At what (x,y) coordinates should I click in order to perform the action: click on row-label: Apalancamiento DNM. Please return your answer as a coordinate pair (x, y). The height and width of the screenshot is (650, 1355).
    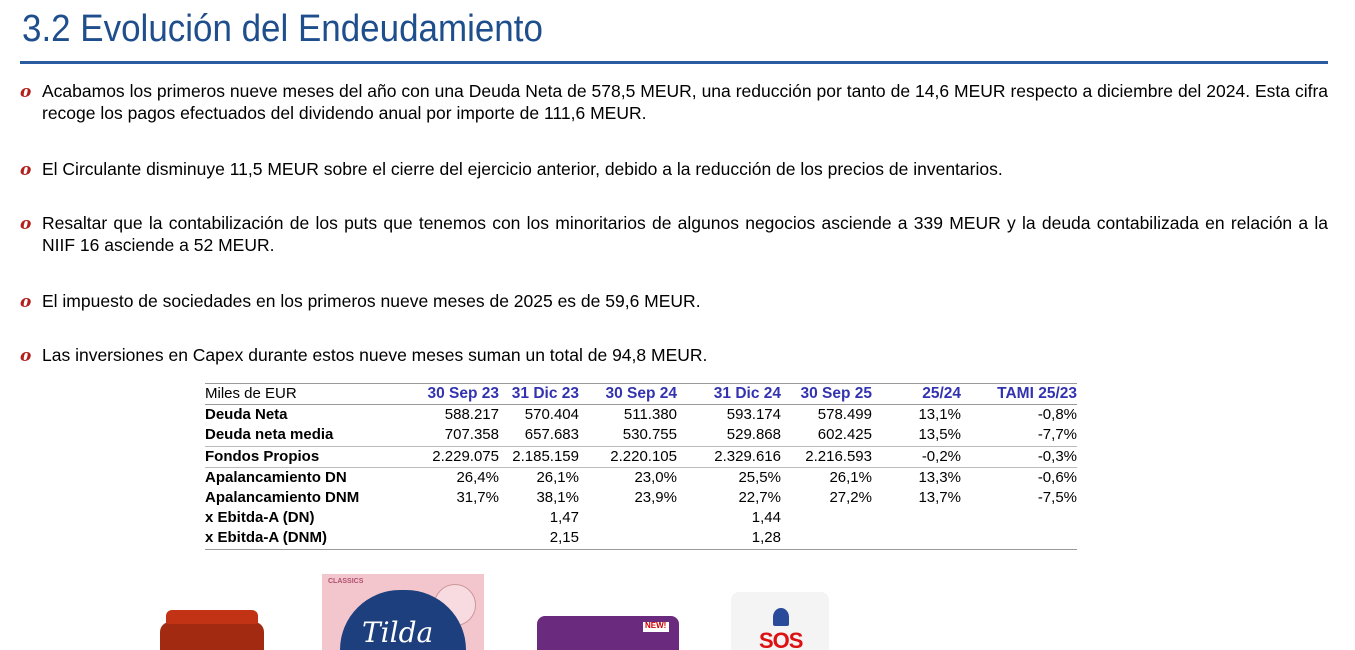
    Looking at the image, I should click on (282, 498).